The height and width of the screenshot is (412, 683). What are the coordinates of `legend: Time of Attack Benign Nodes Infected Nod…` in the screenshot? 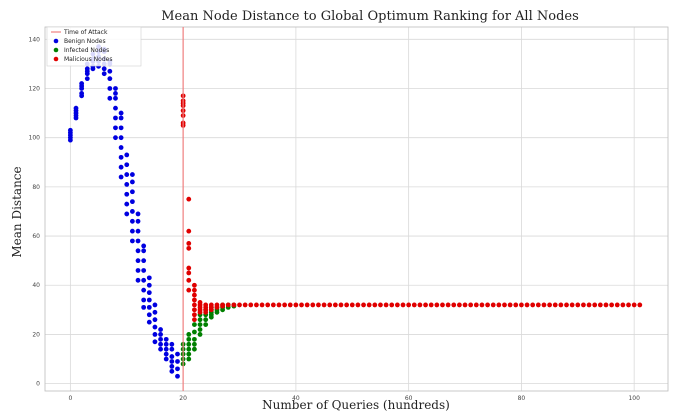 It's located at (94, 46).